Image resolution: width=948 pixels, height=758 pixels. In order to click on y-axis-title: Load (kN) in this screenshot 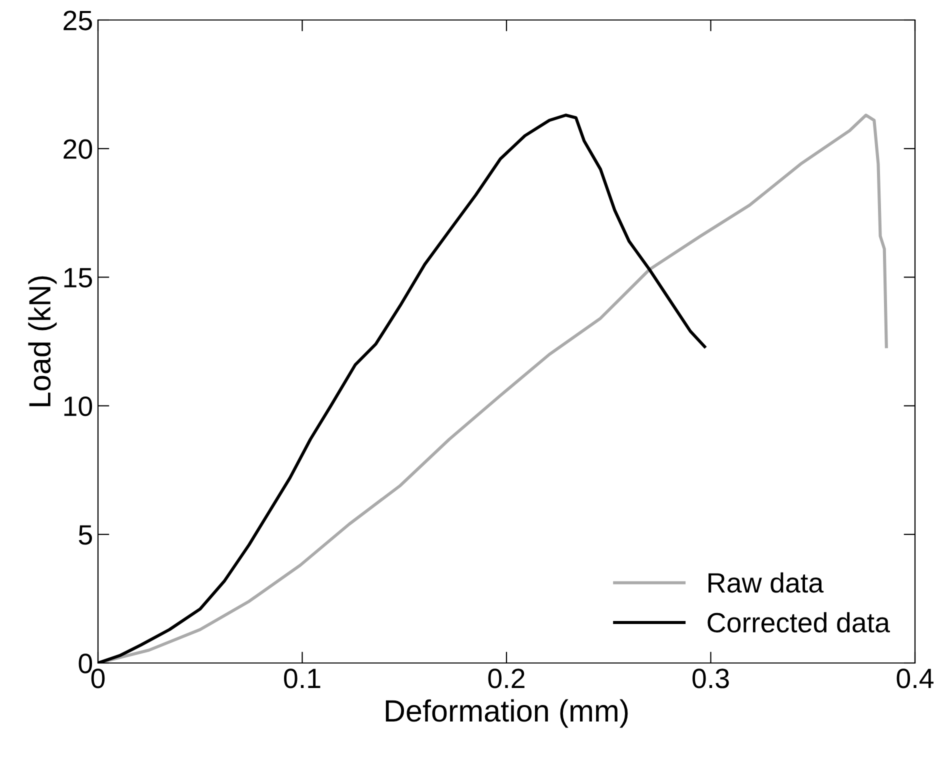, I will do `click(42, 341)`.